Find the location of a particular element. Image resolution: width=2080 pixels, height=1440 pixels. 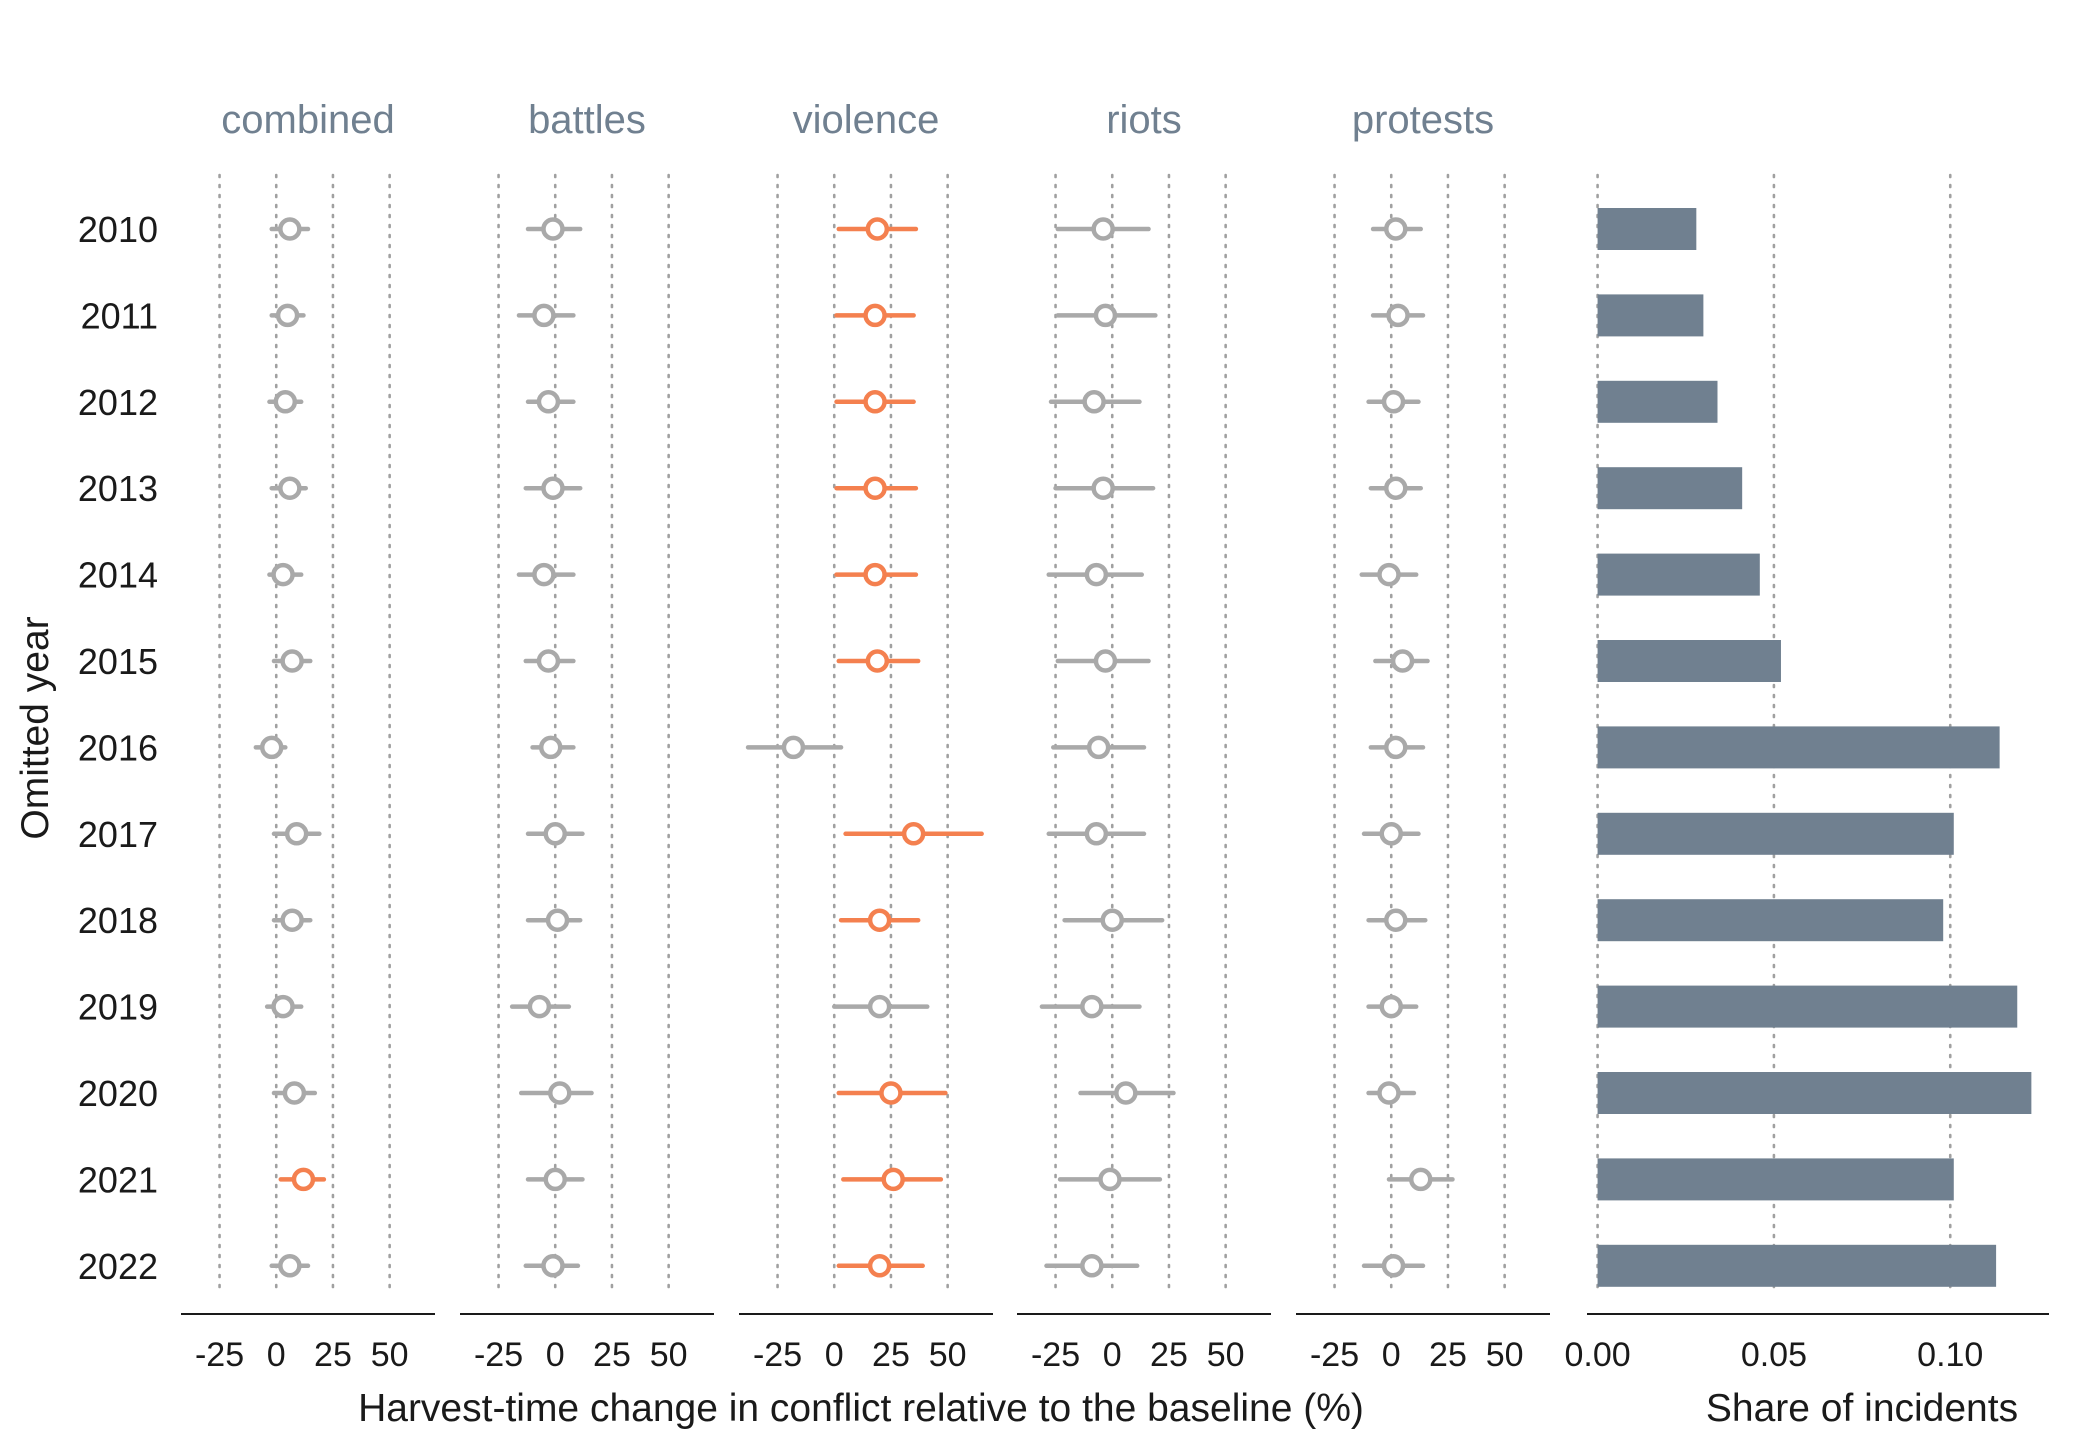

year-label: 2020 is located at coordinates (118, 1093).